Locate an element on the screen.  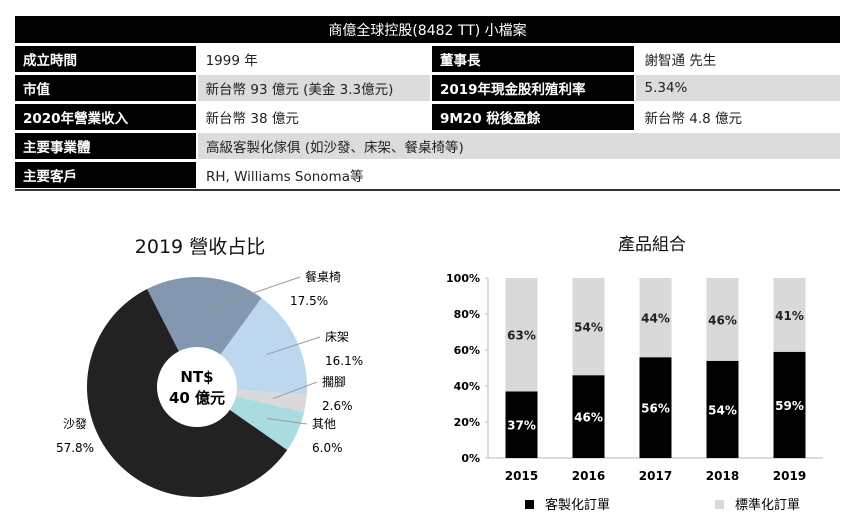
row-value: 5.34% is located at coordinates (738, 88).